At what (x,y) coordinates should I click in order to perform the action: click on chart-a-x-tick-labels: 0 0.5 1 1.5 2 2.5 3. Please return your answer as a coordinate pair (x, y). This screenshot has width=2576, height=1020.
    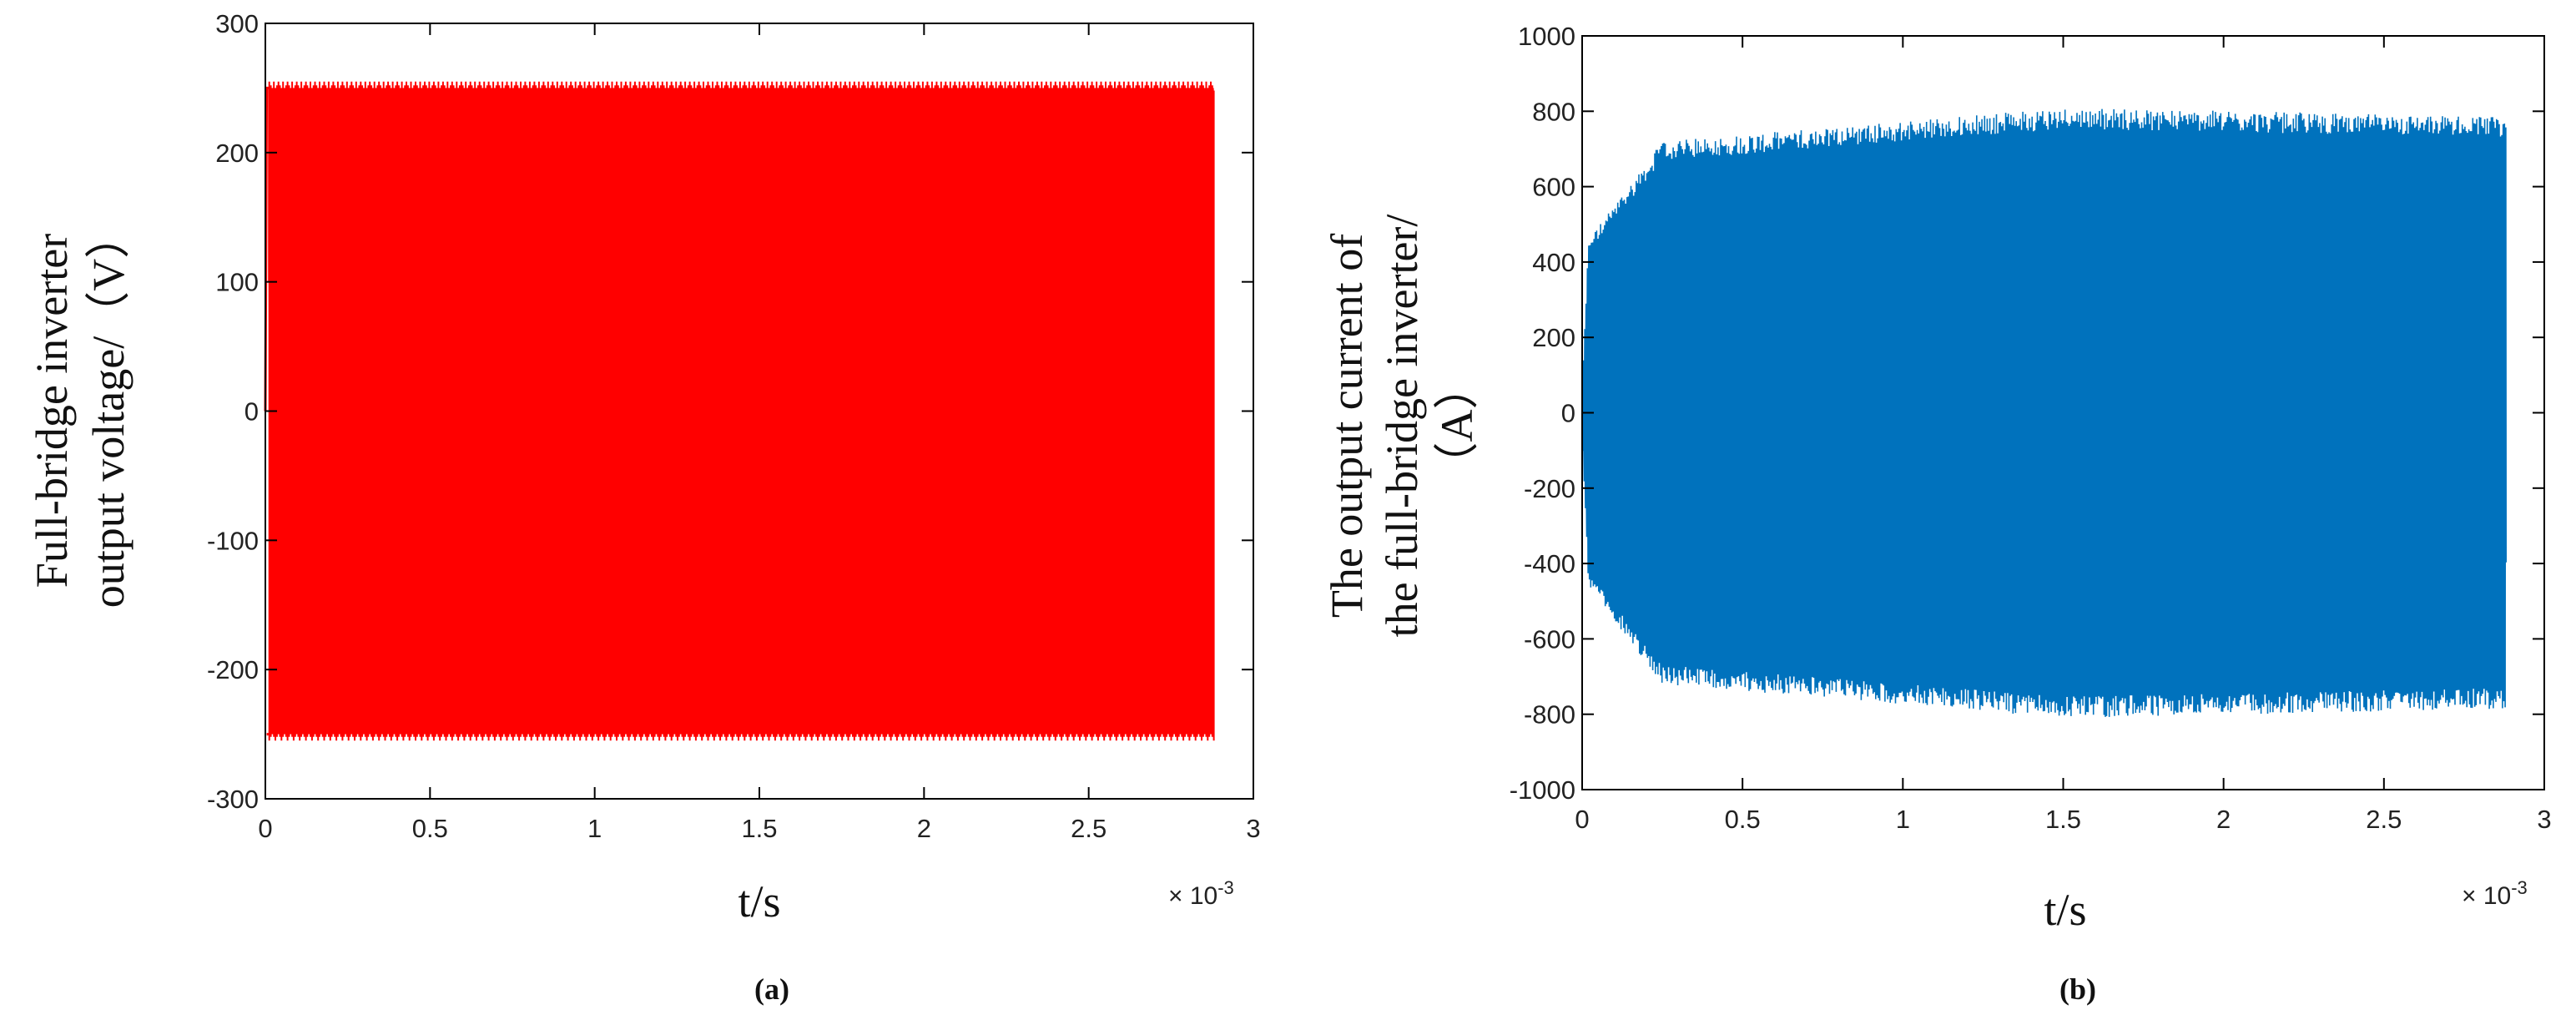
    Looking at the image, I should click on (759, 828).